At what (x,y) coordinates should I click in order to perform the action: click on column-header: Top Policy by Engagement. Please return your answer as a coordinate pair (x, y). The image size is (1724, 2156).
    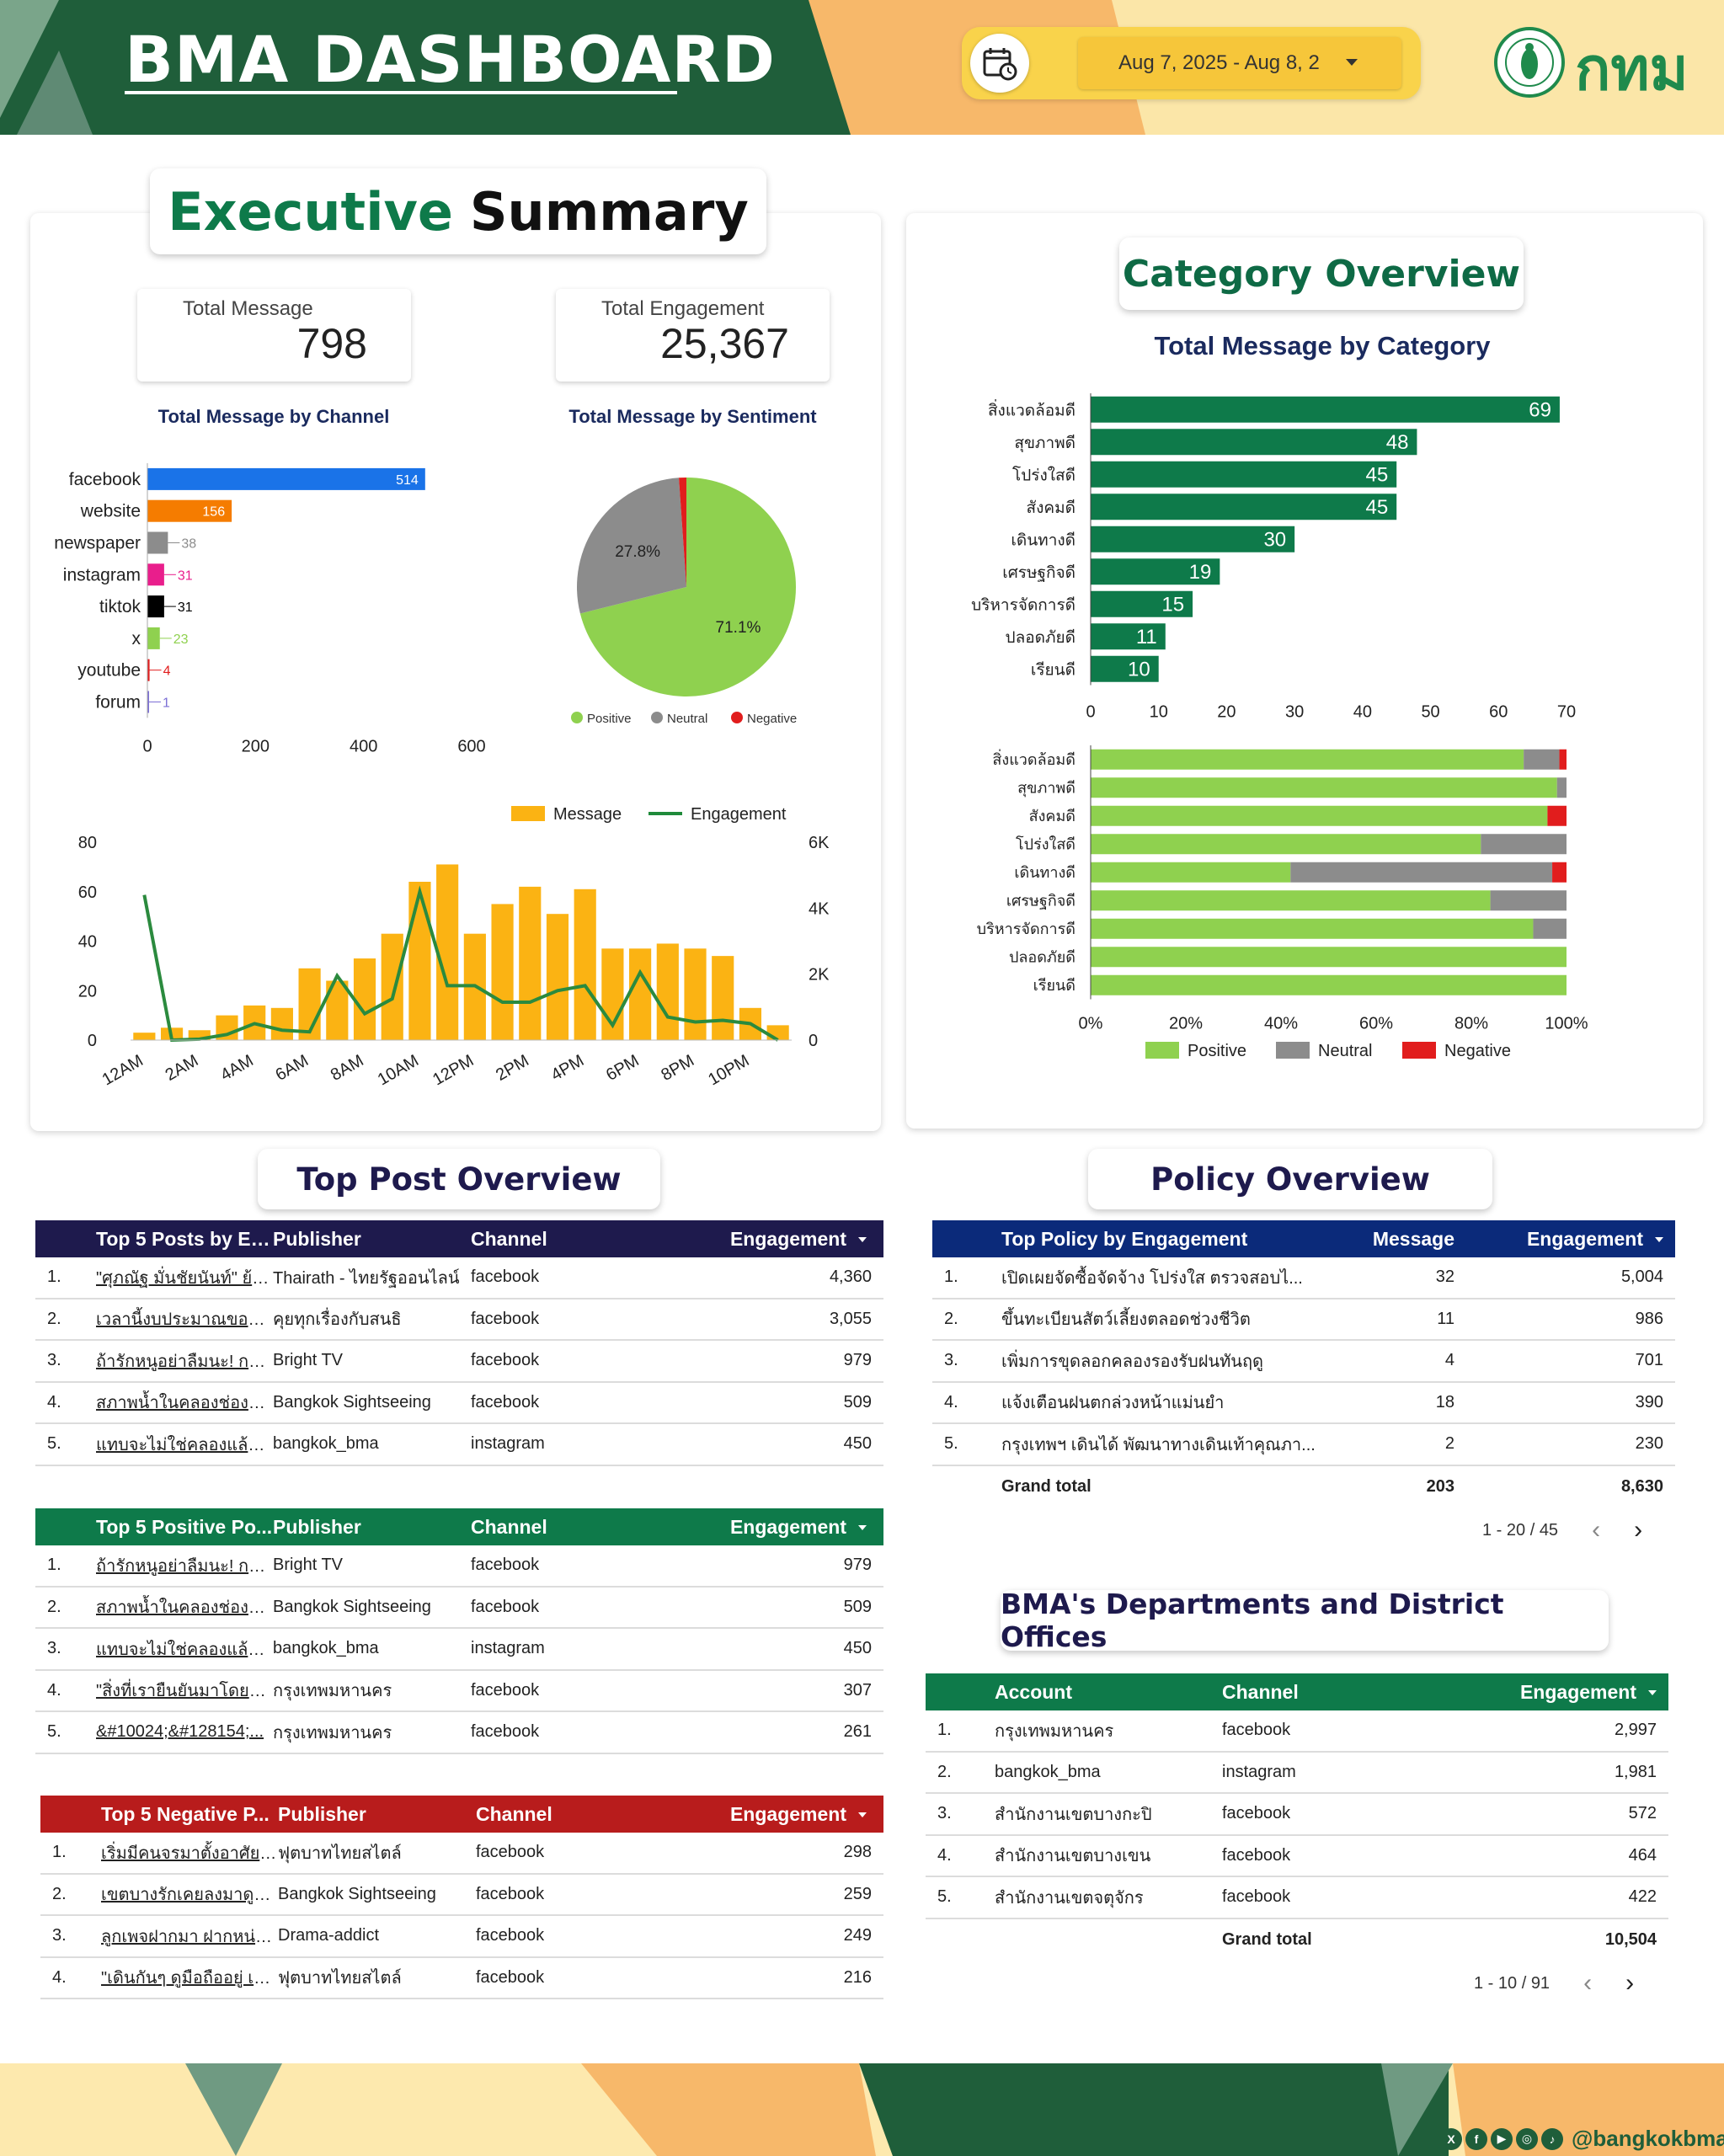
    Looking at the image, I should click on (1124, 1238).